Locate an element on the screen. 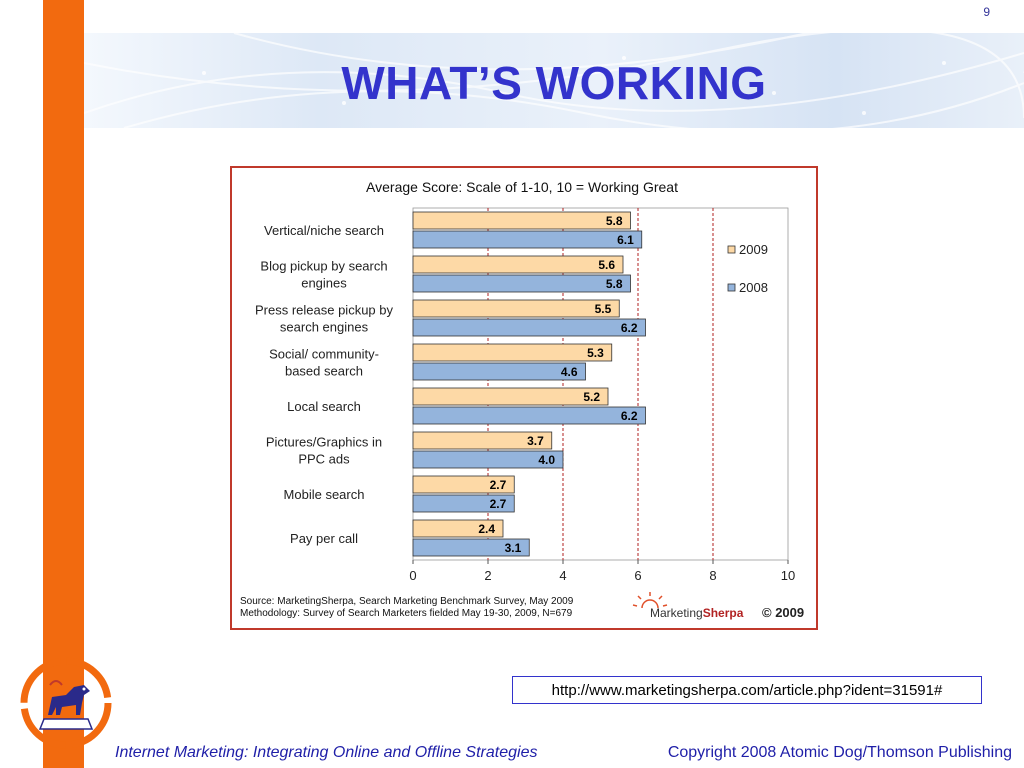 This screenshot has height=768, width=1024. legend-swatch-2009 is located at coordinates (731, 249).